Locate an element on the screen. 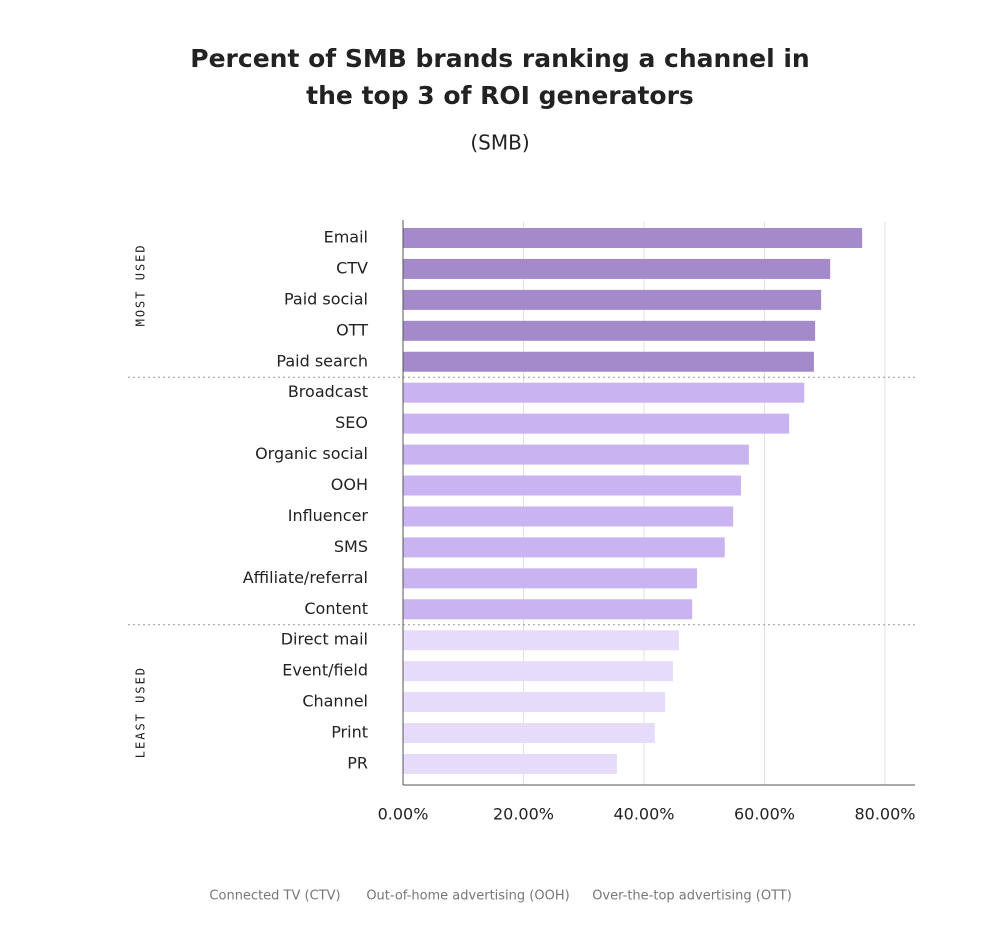 The image size is (1000, 950). group-label: MOST USED is located at coordinates (141, 284).